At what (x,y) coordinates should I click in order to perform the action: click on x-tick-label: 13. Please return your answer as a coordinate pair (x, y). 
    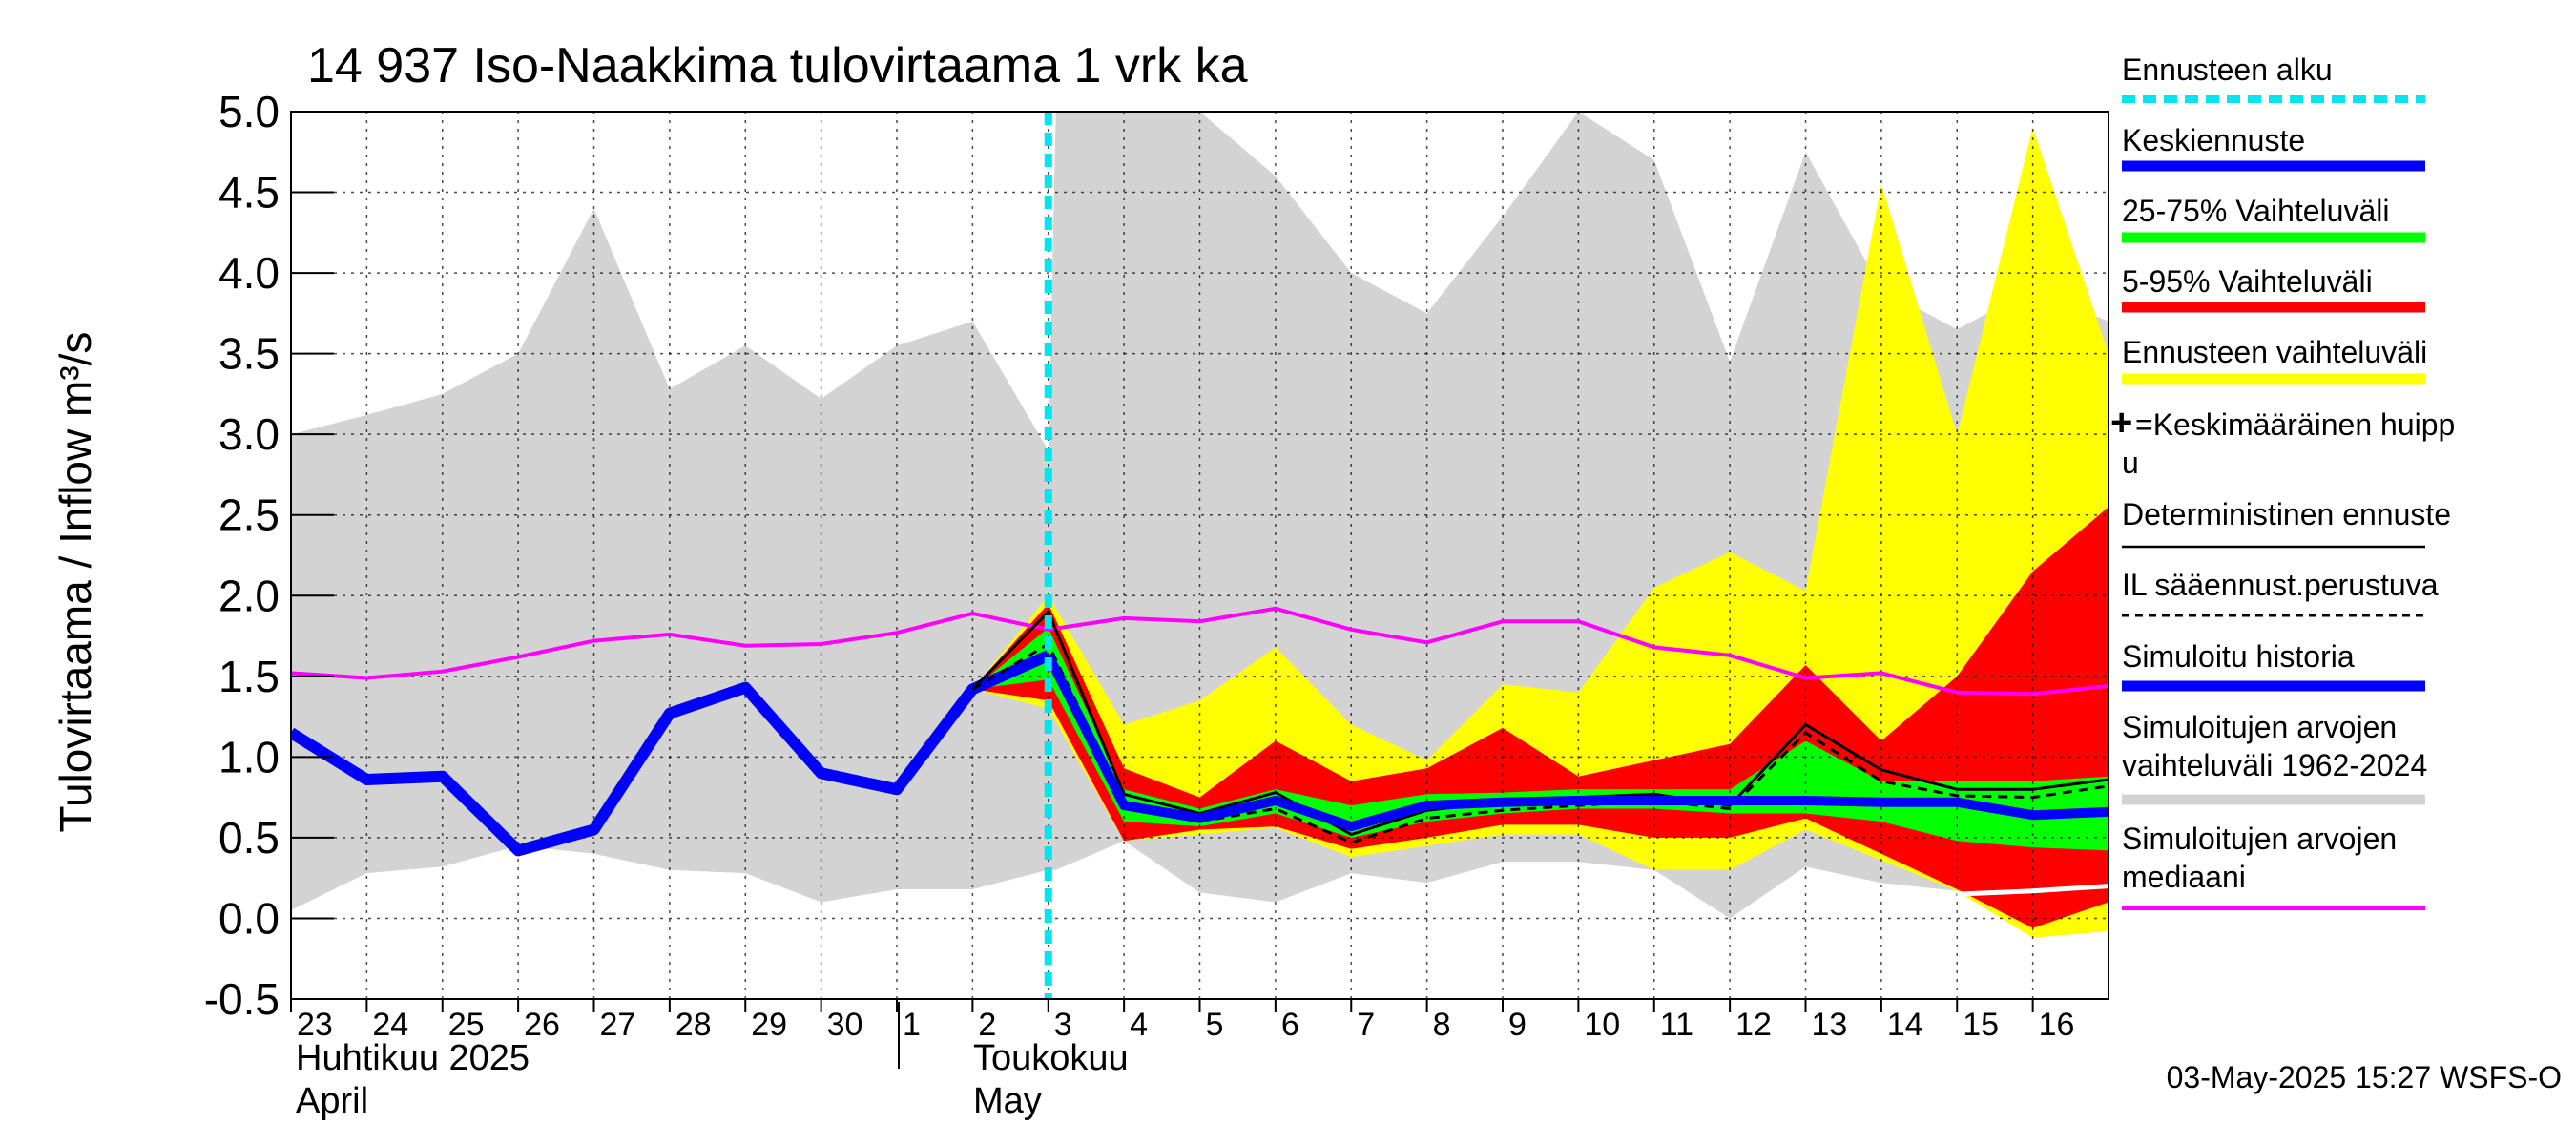
    Looking at the image, I should click on (1830, 1025).